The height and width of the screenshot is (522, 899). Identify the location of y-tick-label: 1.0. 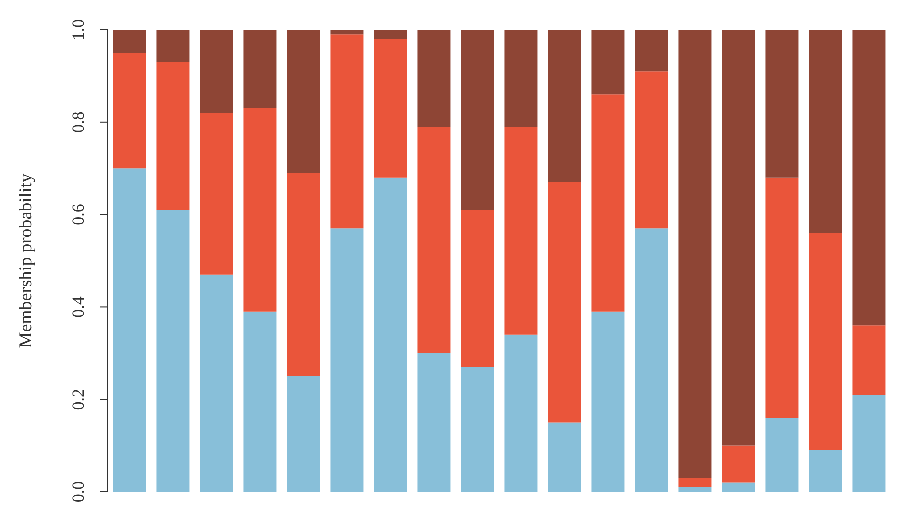
(78, 30).